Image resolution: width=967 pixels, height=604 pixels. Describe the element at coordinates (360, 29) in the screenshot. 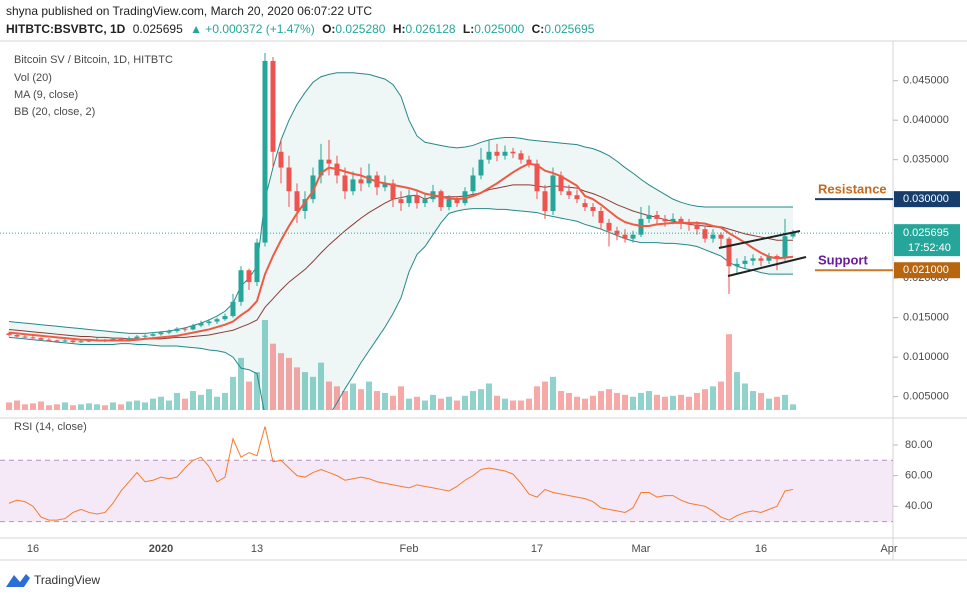

I see `o-value: 0.025280` at that location.